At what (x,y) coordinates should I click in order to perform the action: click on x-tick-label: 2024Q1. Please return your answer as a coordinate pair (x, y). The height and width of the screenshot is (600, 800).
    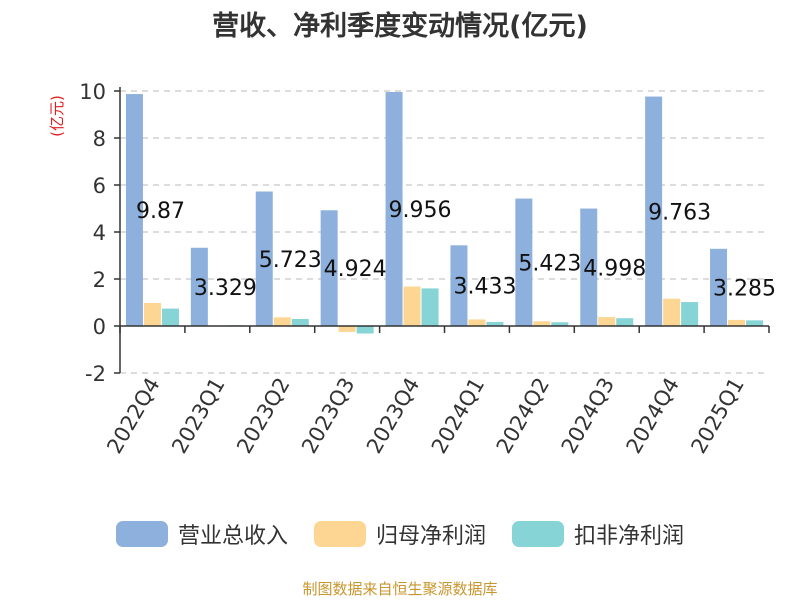
    Looking at the image, I should click on (458, 416).